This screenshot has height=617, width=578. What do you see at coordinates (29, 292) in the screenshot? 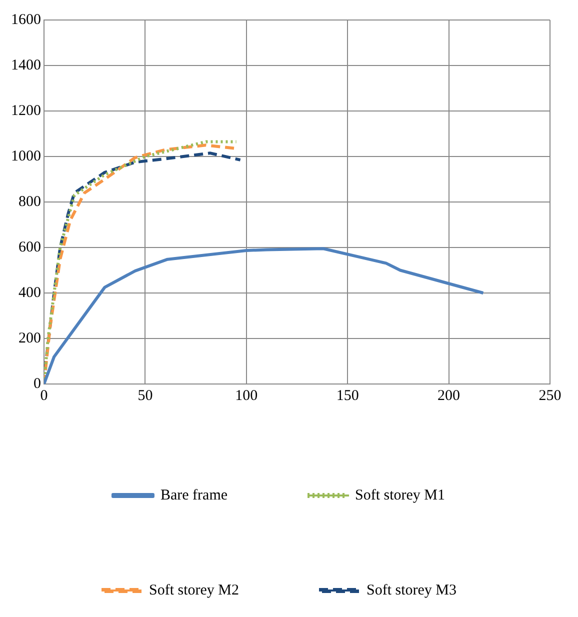
I see `y-tick-label: 400` at bounding box center [29, 292].